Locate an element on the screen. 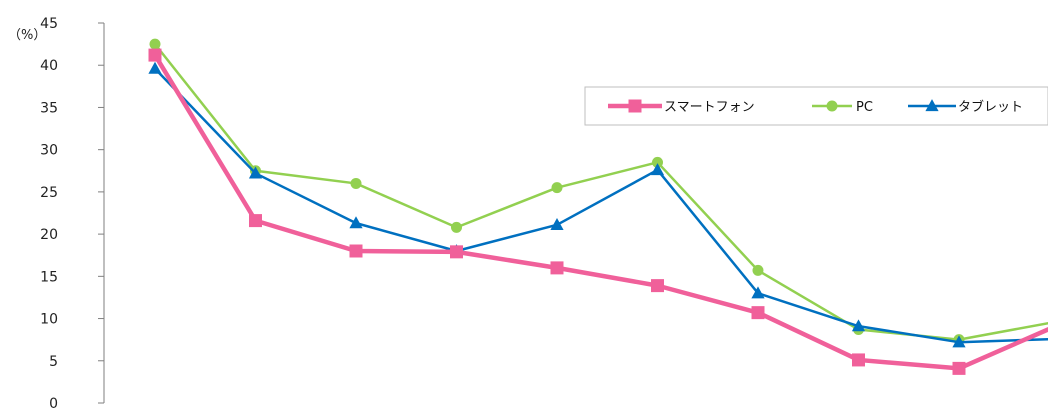 Image resolution: width=1048 pixels, height=410 pixels. y-tick-label: 45 is located at coordinates (49, 24).